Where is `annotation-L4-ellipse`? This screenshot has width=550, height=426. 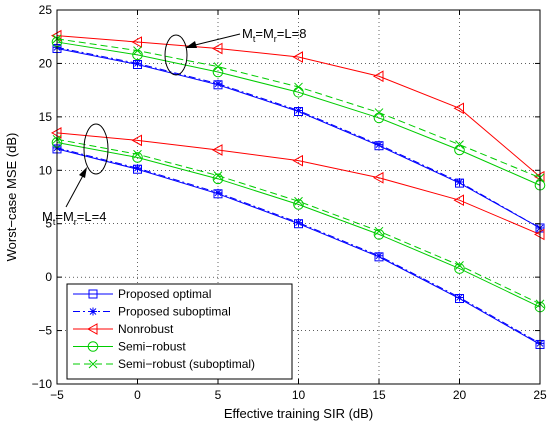
annotation-L4-ellipse is located at coordinates (96, 149).